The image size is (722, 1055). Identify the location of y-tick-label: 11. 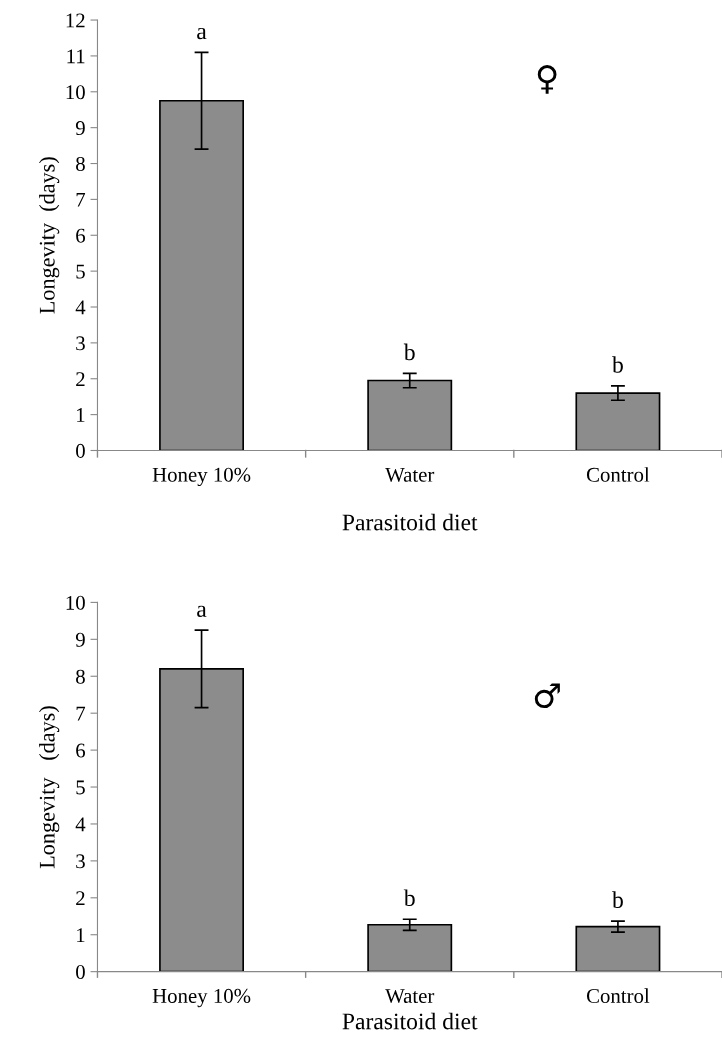
(76, 56).